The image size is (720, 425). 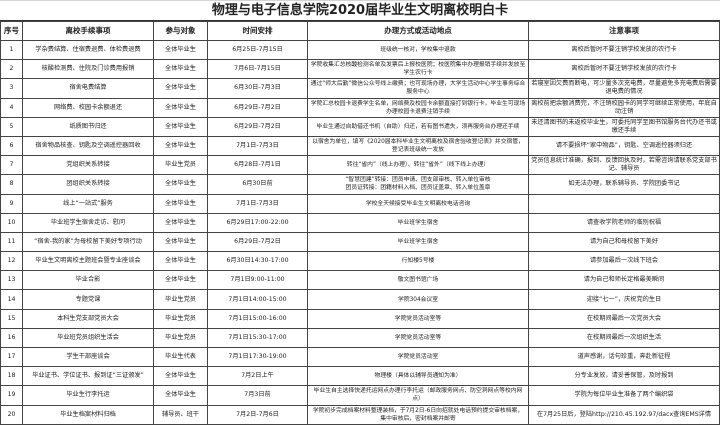 I want to click on cell-time: 6月28日-7月1日, so click(x=257, y=165).